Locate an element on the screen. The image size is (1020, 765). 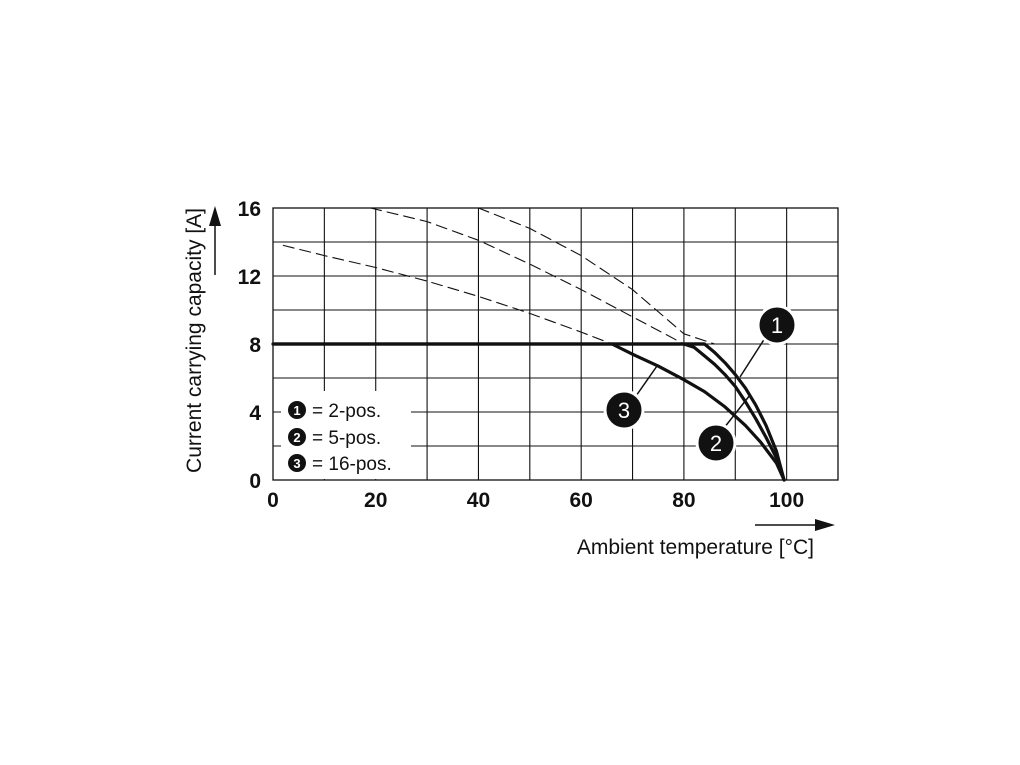
legend-badge-number-2: 2 is located at coordinates (296, 437).